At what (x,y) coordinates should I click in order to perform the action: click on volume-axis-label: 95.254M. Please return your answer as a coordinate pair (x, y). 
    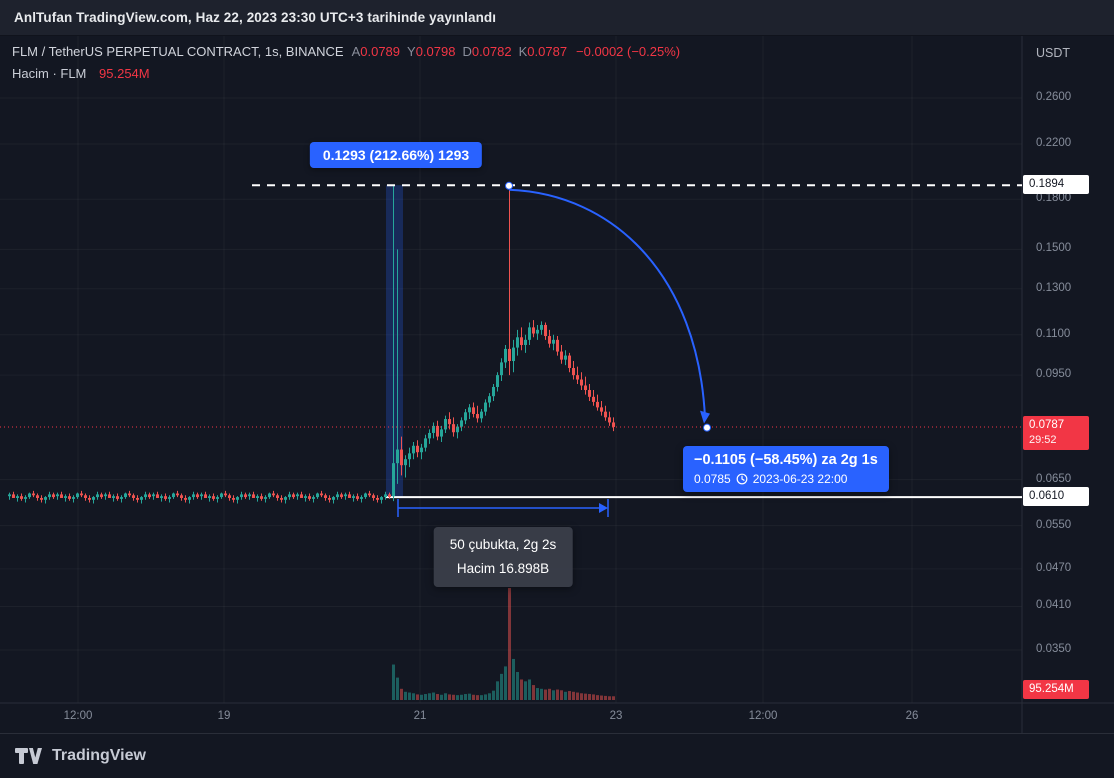
    Looking at the image, I should click on (1056, 689).